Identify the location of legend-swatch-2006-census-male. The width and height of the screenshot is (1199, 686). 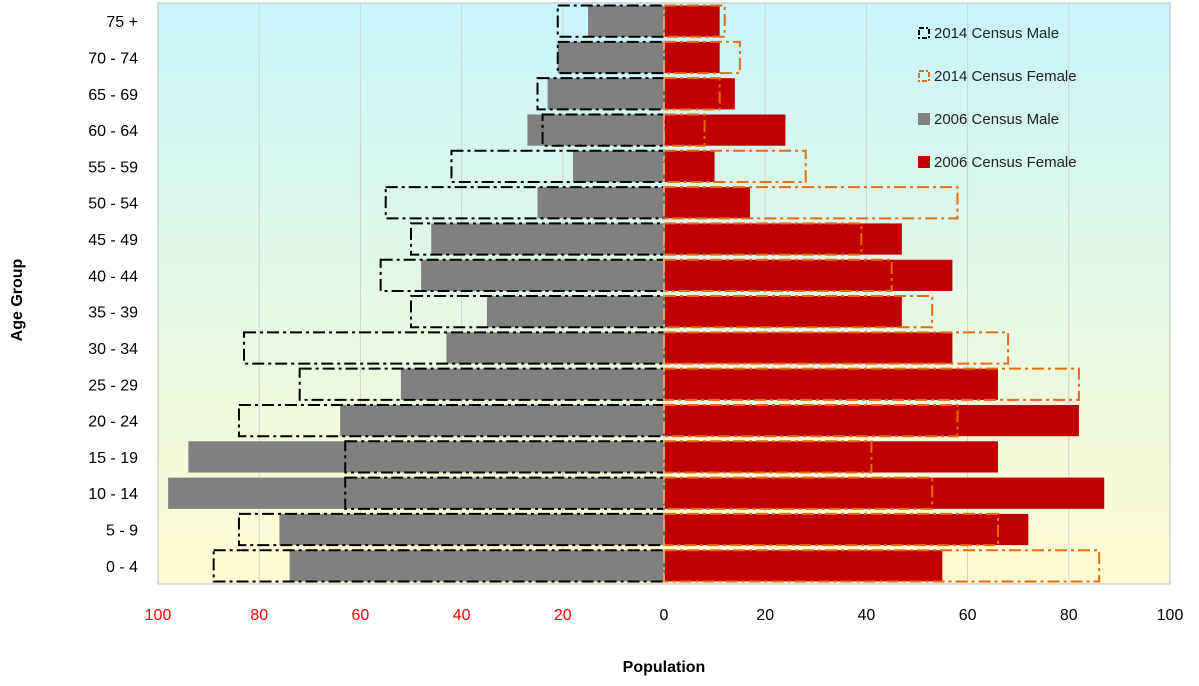
(924, 119).